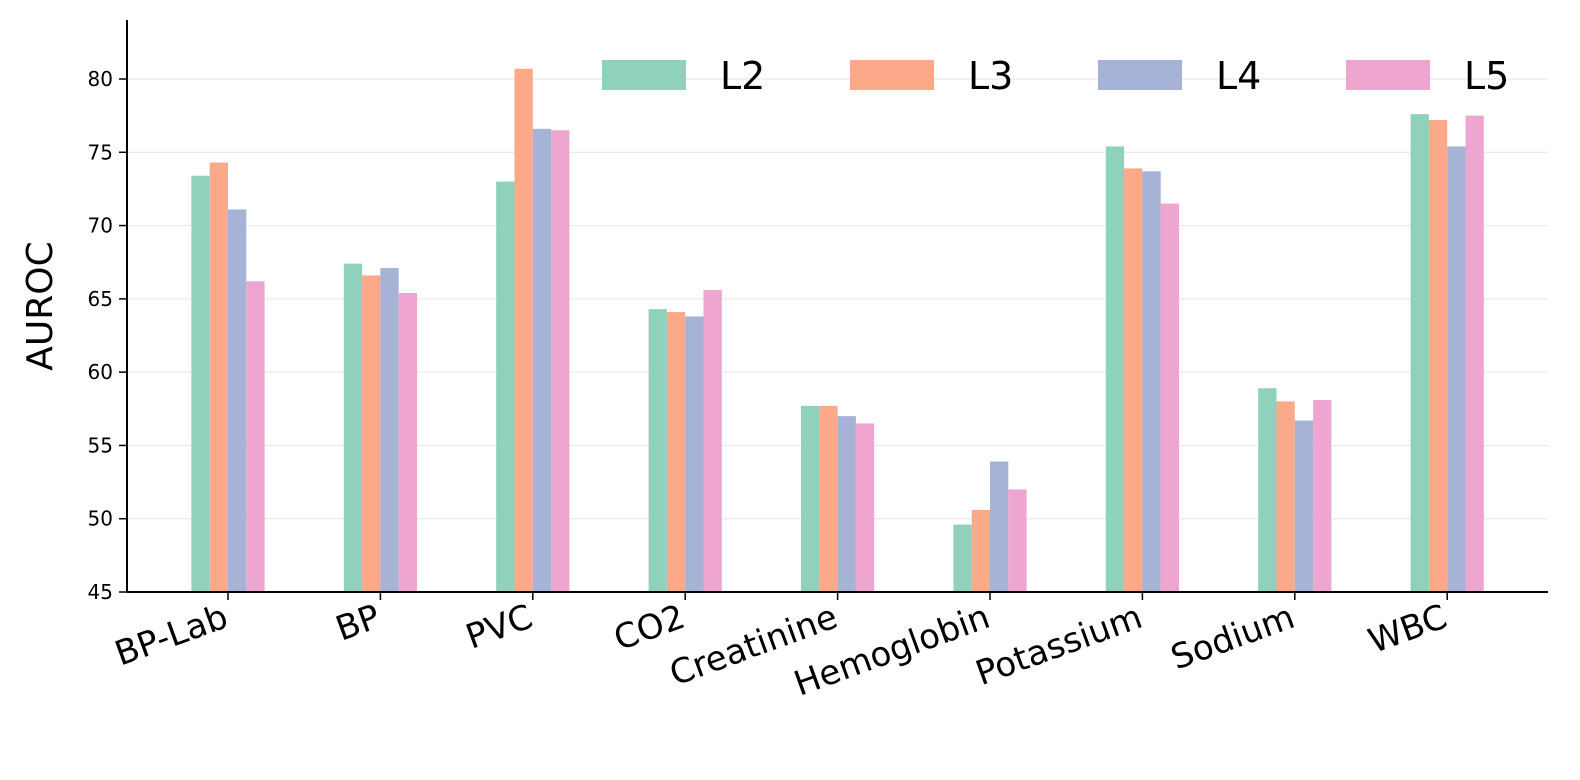 Image resolution: width=1580 pixels, height=780 pixels. What do you see at coordinates (107, 335) in the screenshot?
I see `y-ticks: 45 50 55 60 65 70 75 80` at bounding box center [107, 335].